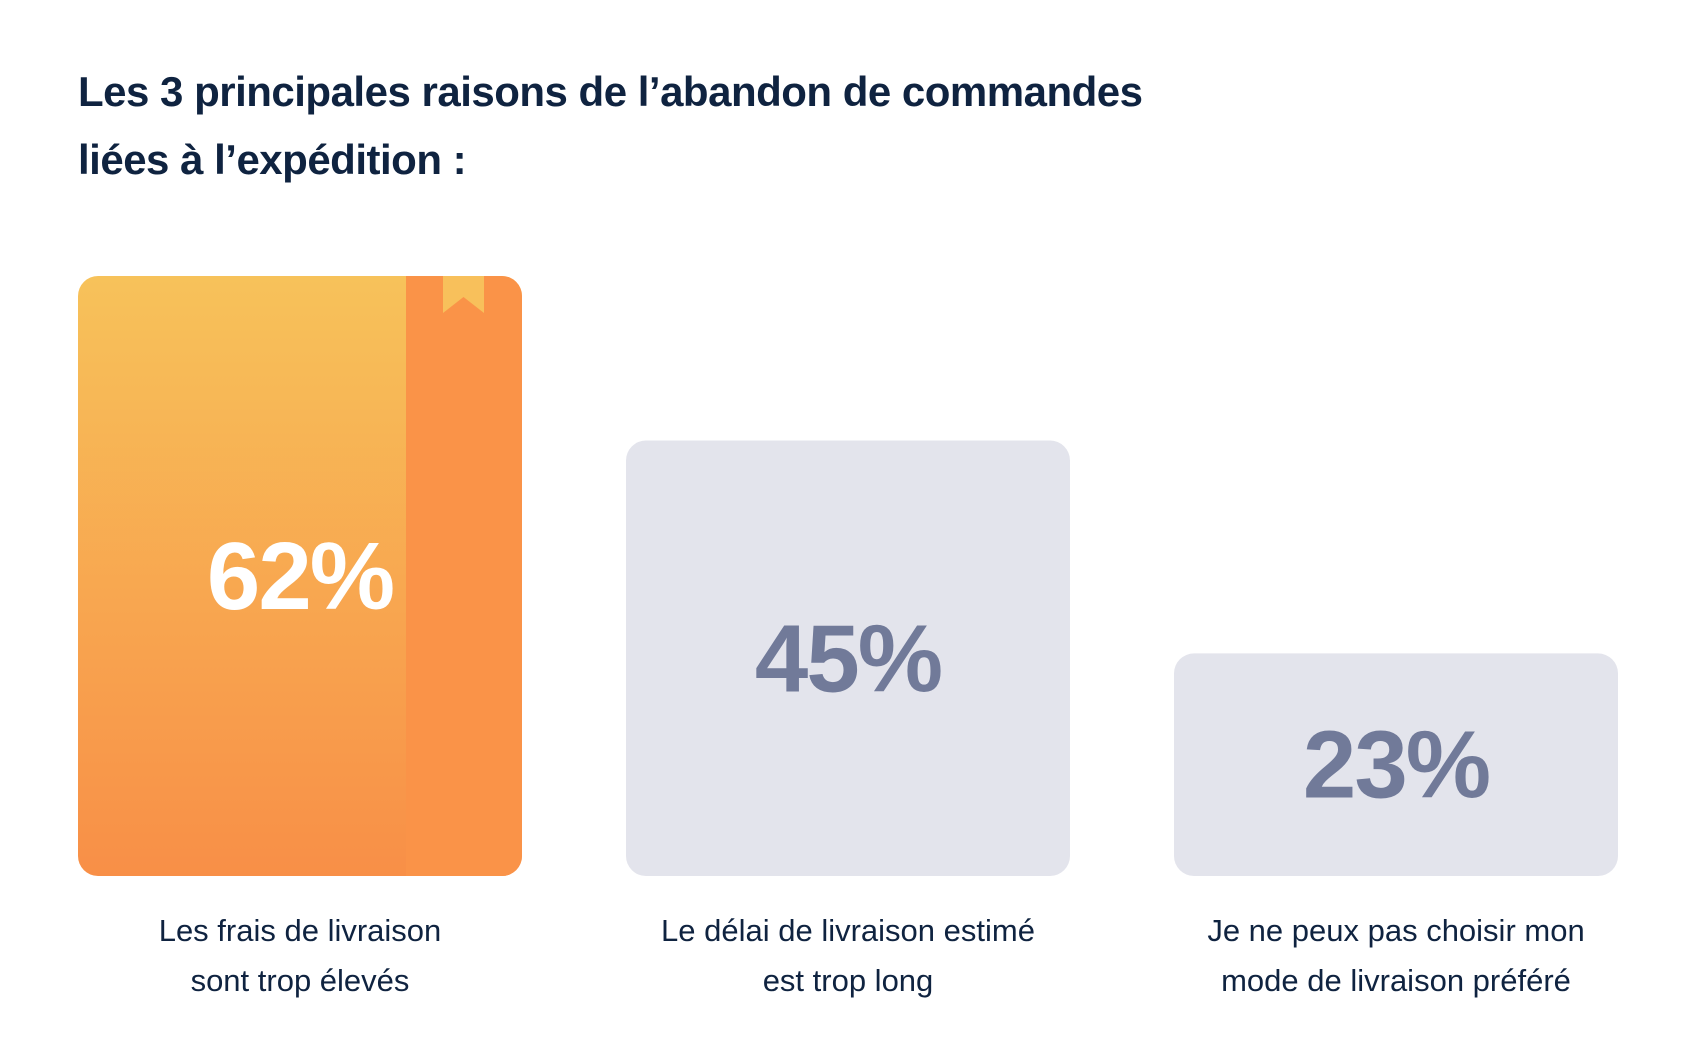 The image size is (1684, 1061). Describe the element at coordinates (1396, 980) in the screenshot. I see `category-label-line: mode de livraison préféré` at that location.